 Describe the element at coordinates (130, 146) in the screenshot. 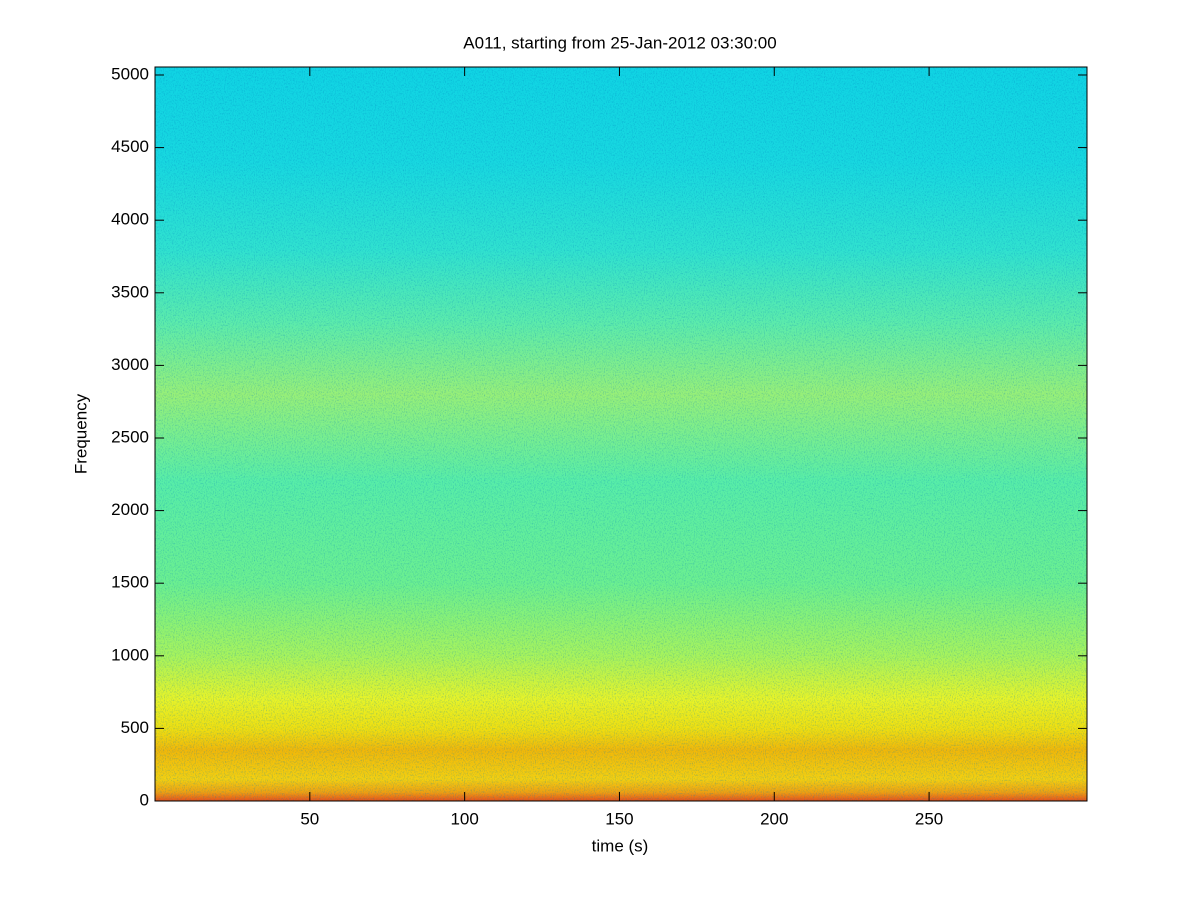

I see `y-tick-label: 4500` at that location.